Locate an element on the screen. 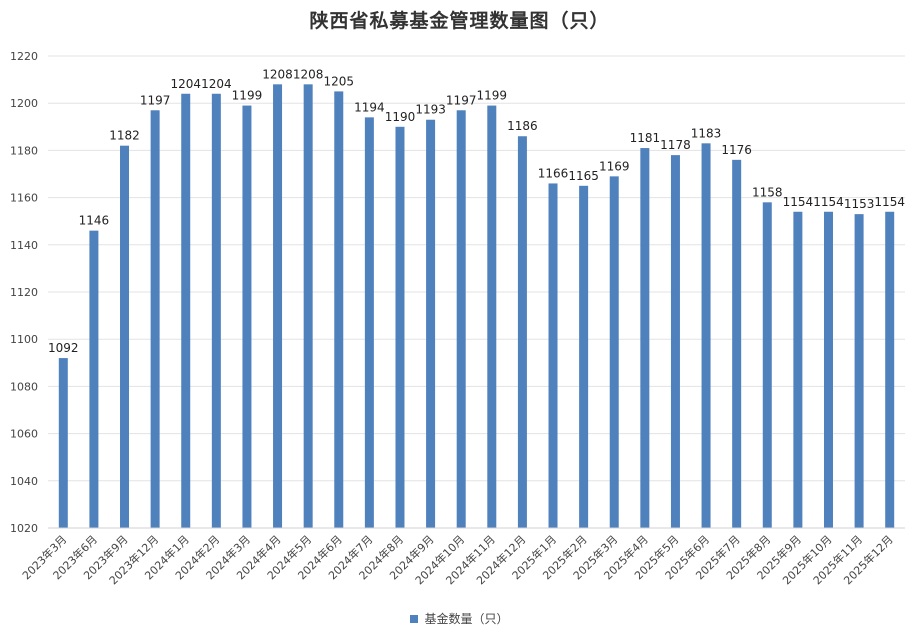 The width and height of the screenshot is (919, 640). data-label: 1178 is located at coordinates (675, 145).